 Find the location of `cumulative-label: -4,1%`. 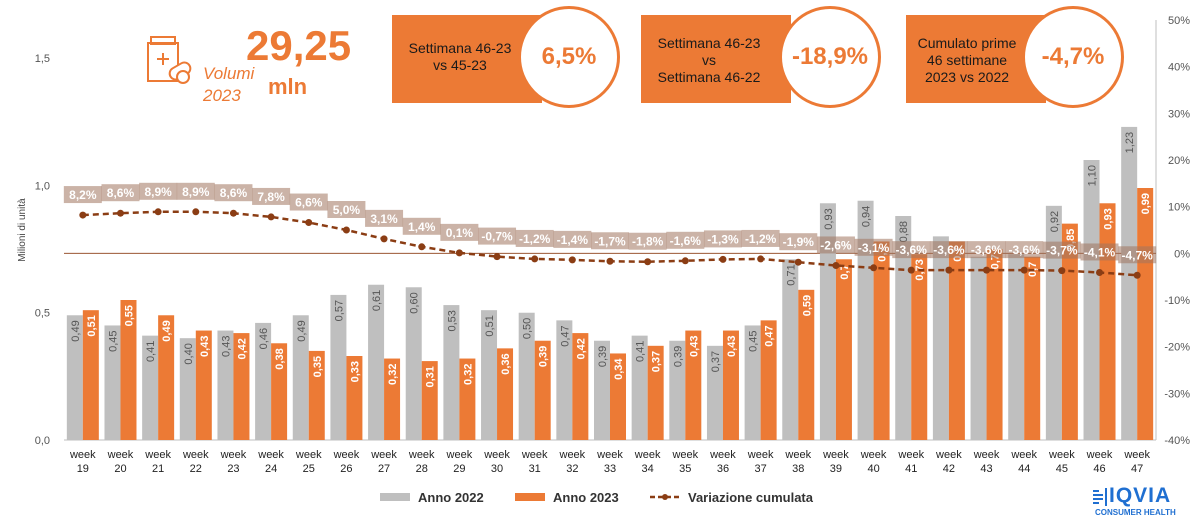

cumulative-label: -4,1% is located at coordinates (1100, 252).